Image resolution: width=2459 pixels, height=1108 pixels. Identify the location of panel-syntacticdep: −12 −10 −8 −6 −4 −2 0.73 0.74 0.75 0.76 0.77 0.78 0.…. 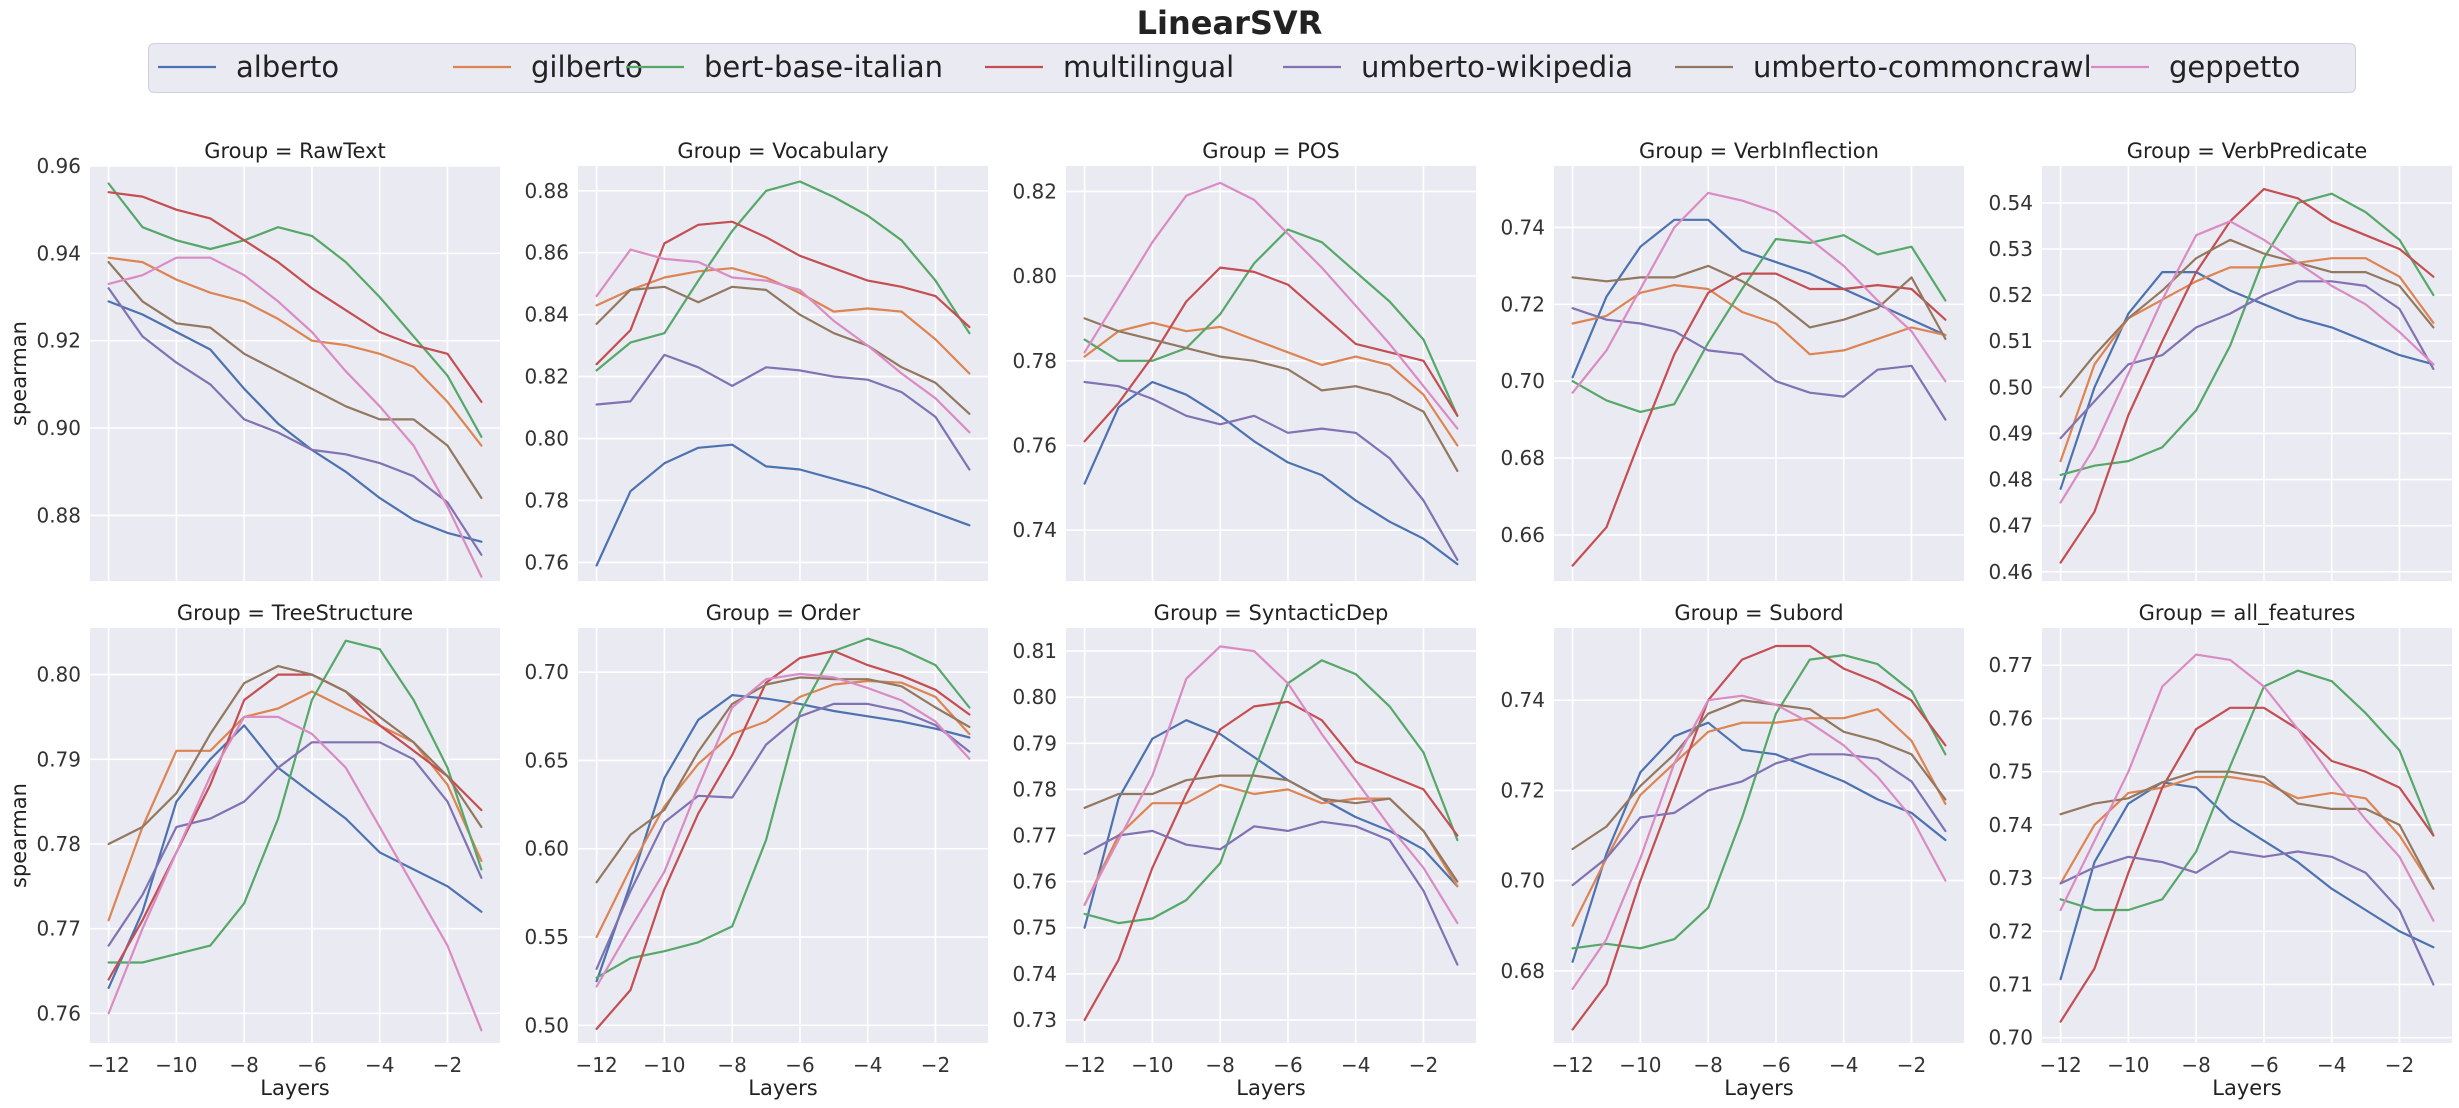
(1244, 850).